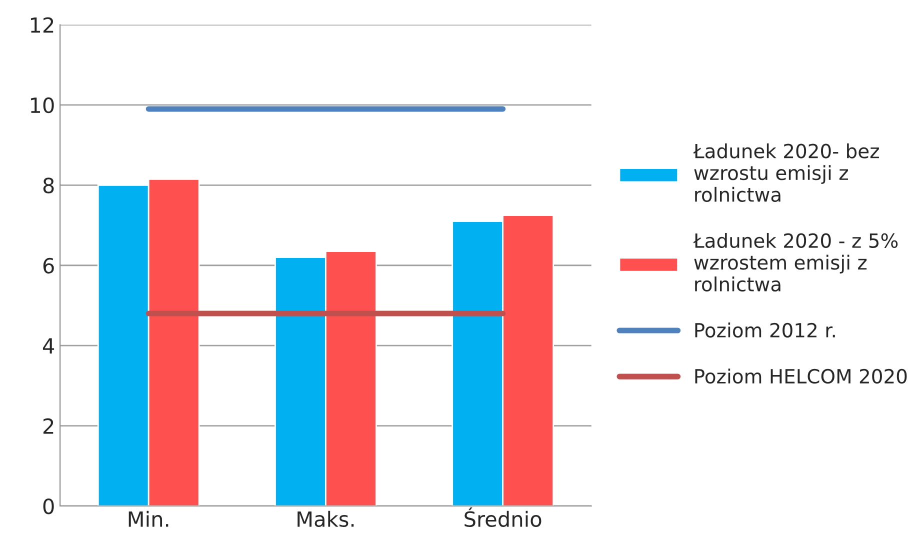 This screenshot has width=924, height=550. What do you see at coordinates (48, 506) in the screenshot?
I see `y-tick-label: 0` at bounding box center [48, 506].